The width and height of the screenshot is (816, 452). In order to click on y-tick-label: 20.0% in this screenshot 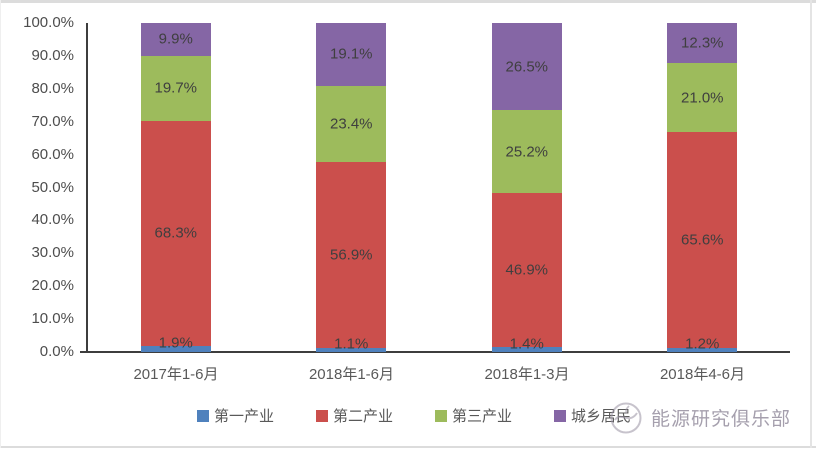, I will do `click(52, 286)`.